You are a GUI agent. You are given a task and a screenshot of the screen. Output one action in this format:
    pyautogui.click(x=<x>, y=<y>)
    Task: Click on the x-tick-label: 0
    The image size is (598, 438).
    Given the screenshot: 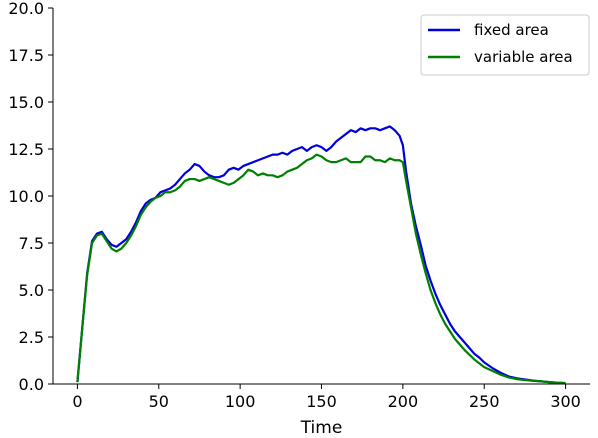 What is the action you would take?
    pyautogui.click(x=77, y=401)
    